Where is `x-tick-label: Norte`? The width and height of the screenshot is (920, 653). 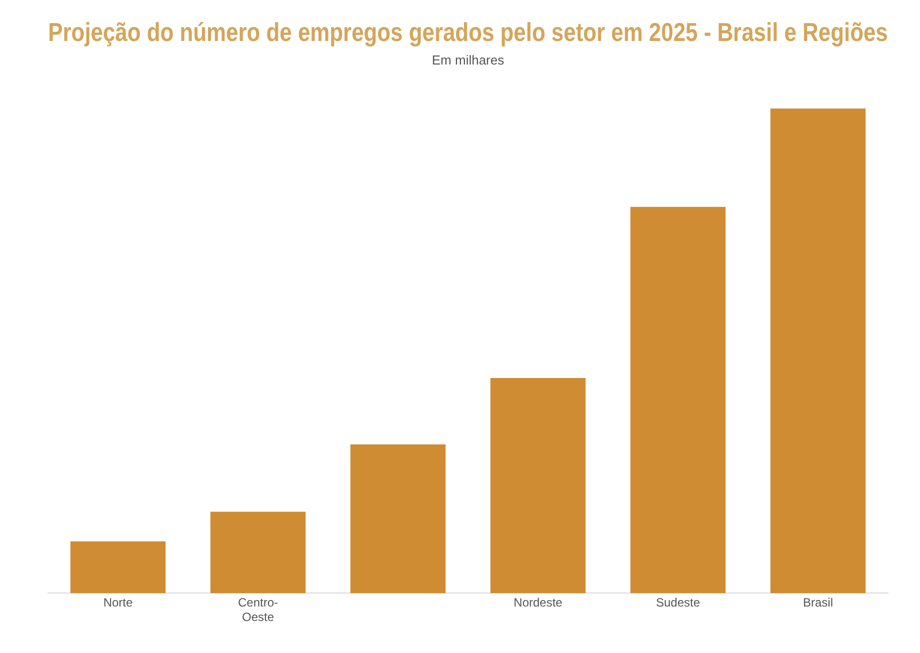 x-tick-label: Norte is located at coordinates (118, 603).